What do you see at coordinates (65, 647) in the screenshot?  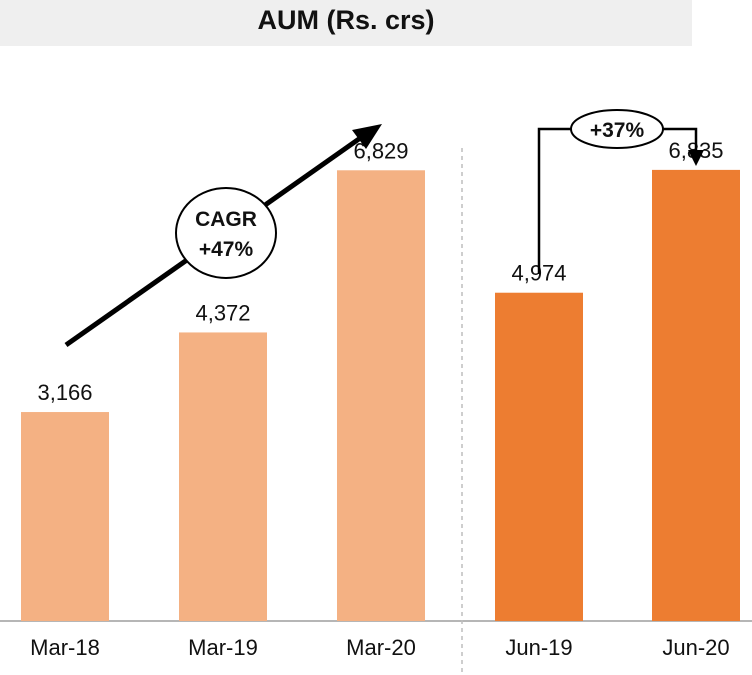 I see `x-tick-label-mar-18: Mar-18` at bounding box center [65, 647].